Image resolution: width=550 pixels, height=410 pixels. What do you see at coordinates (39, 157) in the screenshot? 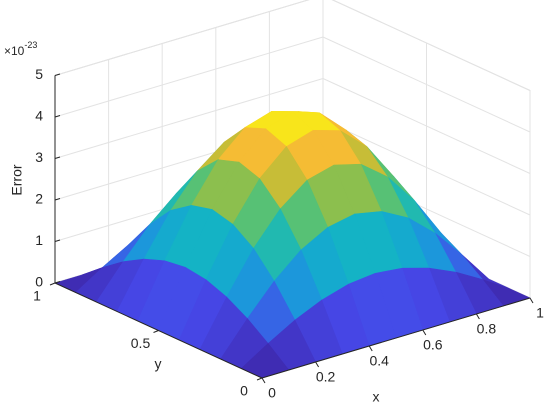
I see `z-tick-label: 3` at bounding box center [39, 157].